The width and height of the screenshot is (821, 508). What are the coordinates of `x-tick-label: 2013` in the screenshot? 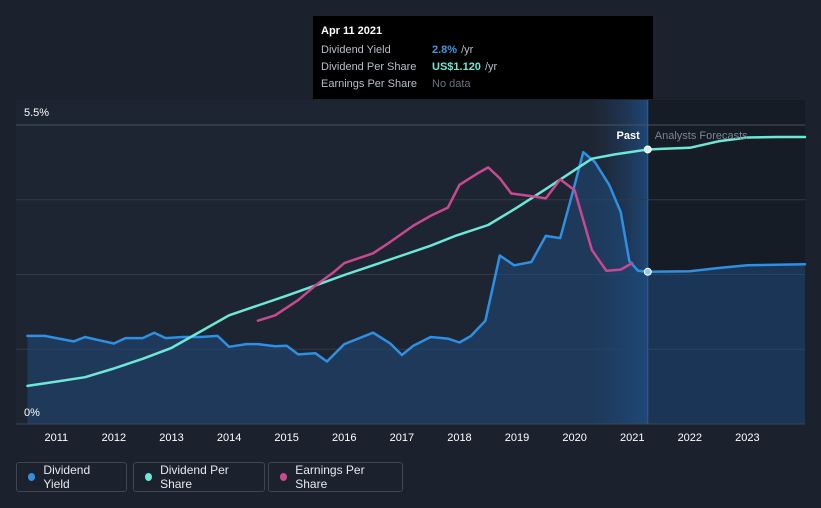 It's located at (171, 438).